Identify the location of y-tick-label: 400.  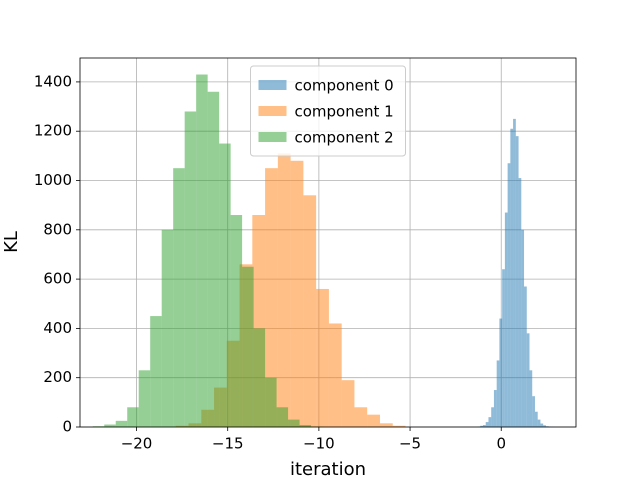
(57, 328).